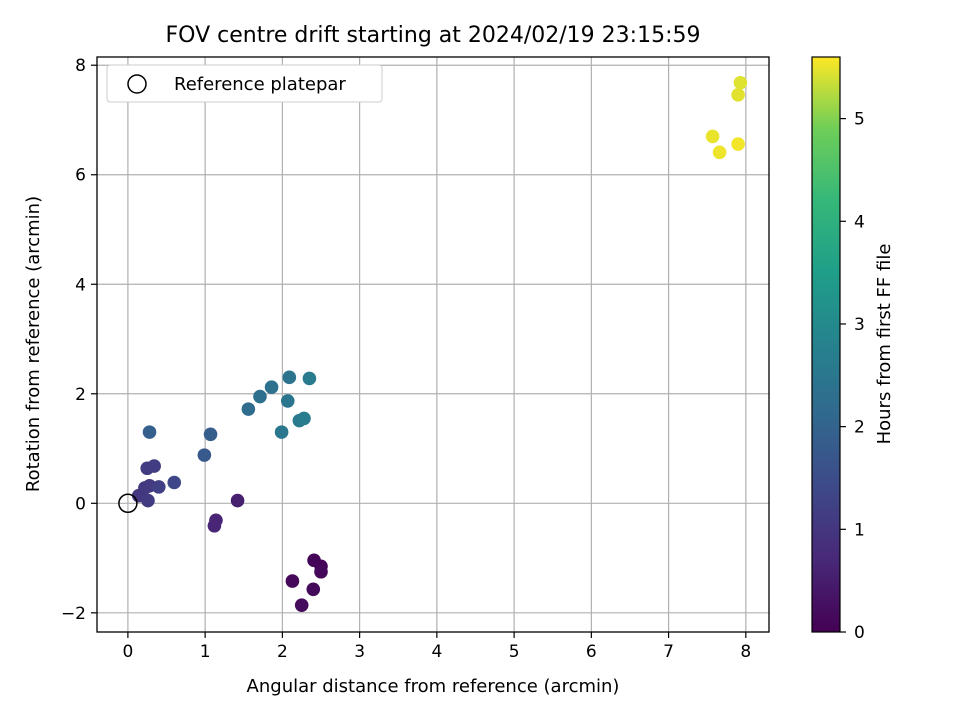 The image size is (960, 720). Describe the element at coordinates (514, 652) in the screenshot. I see `x-tick-label: 5` at that location.